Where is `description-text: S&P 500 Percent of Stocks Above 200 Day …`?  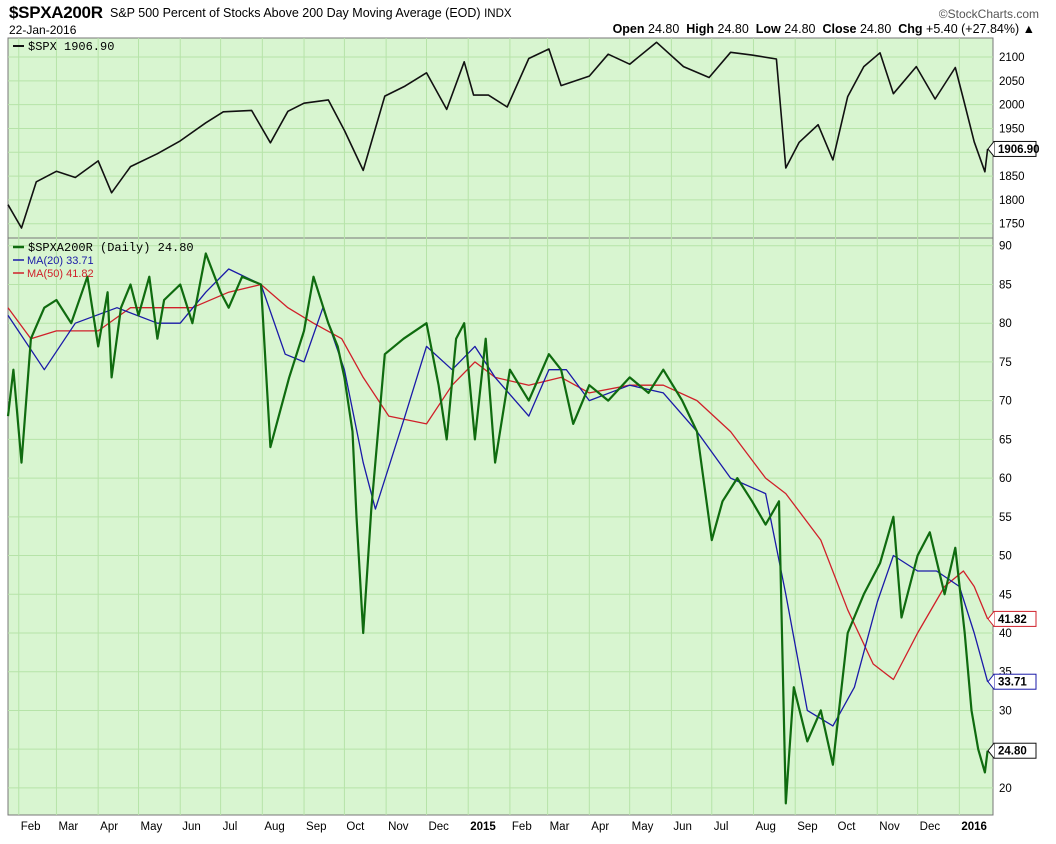
description-text: S&P 500 Percent of Stocks Above 200 Day … is located at coordinates (295, 13).